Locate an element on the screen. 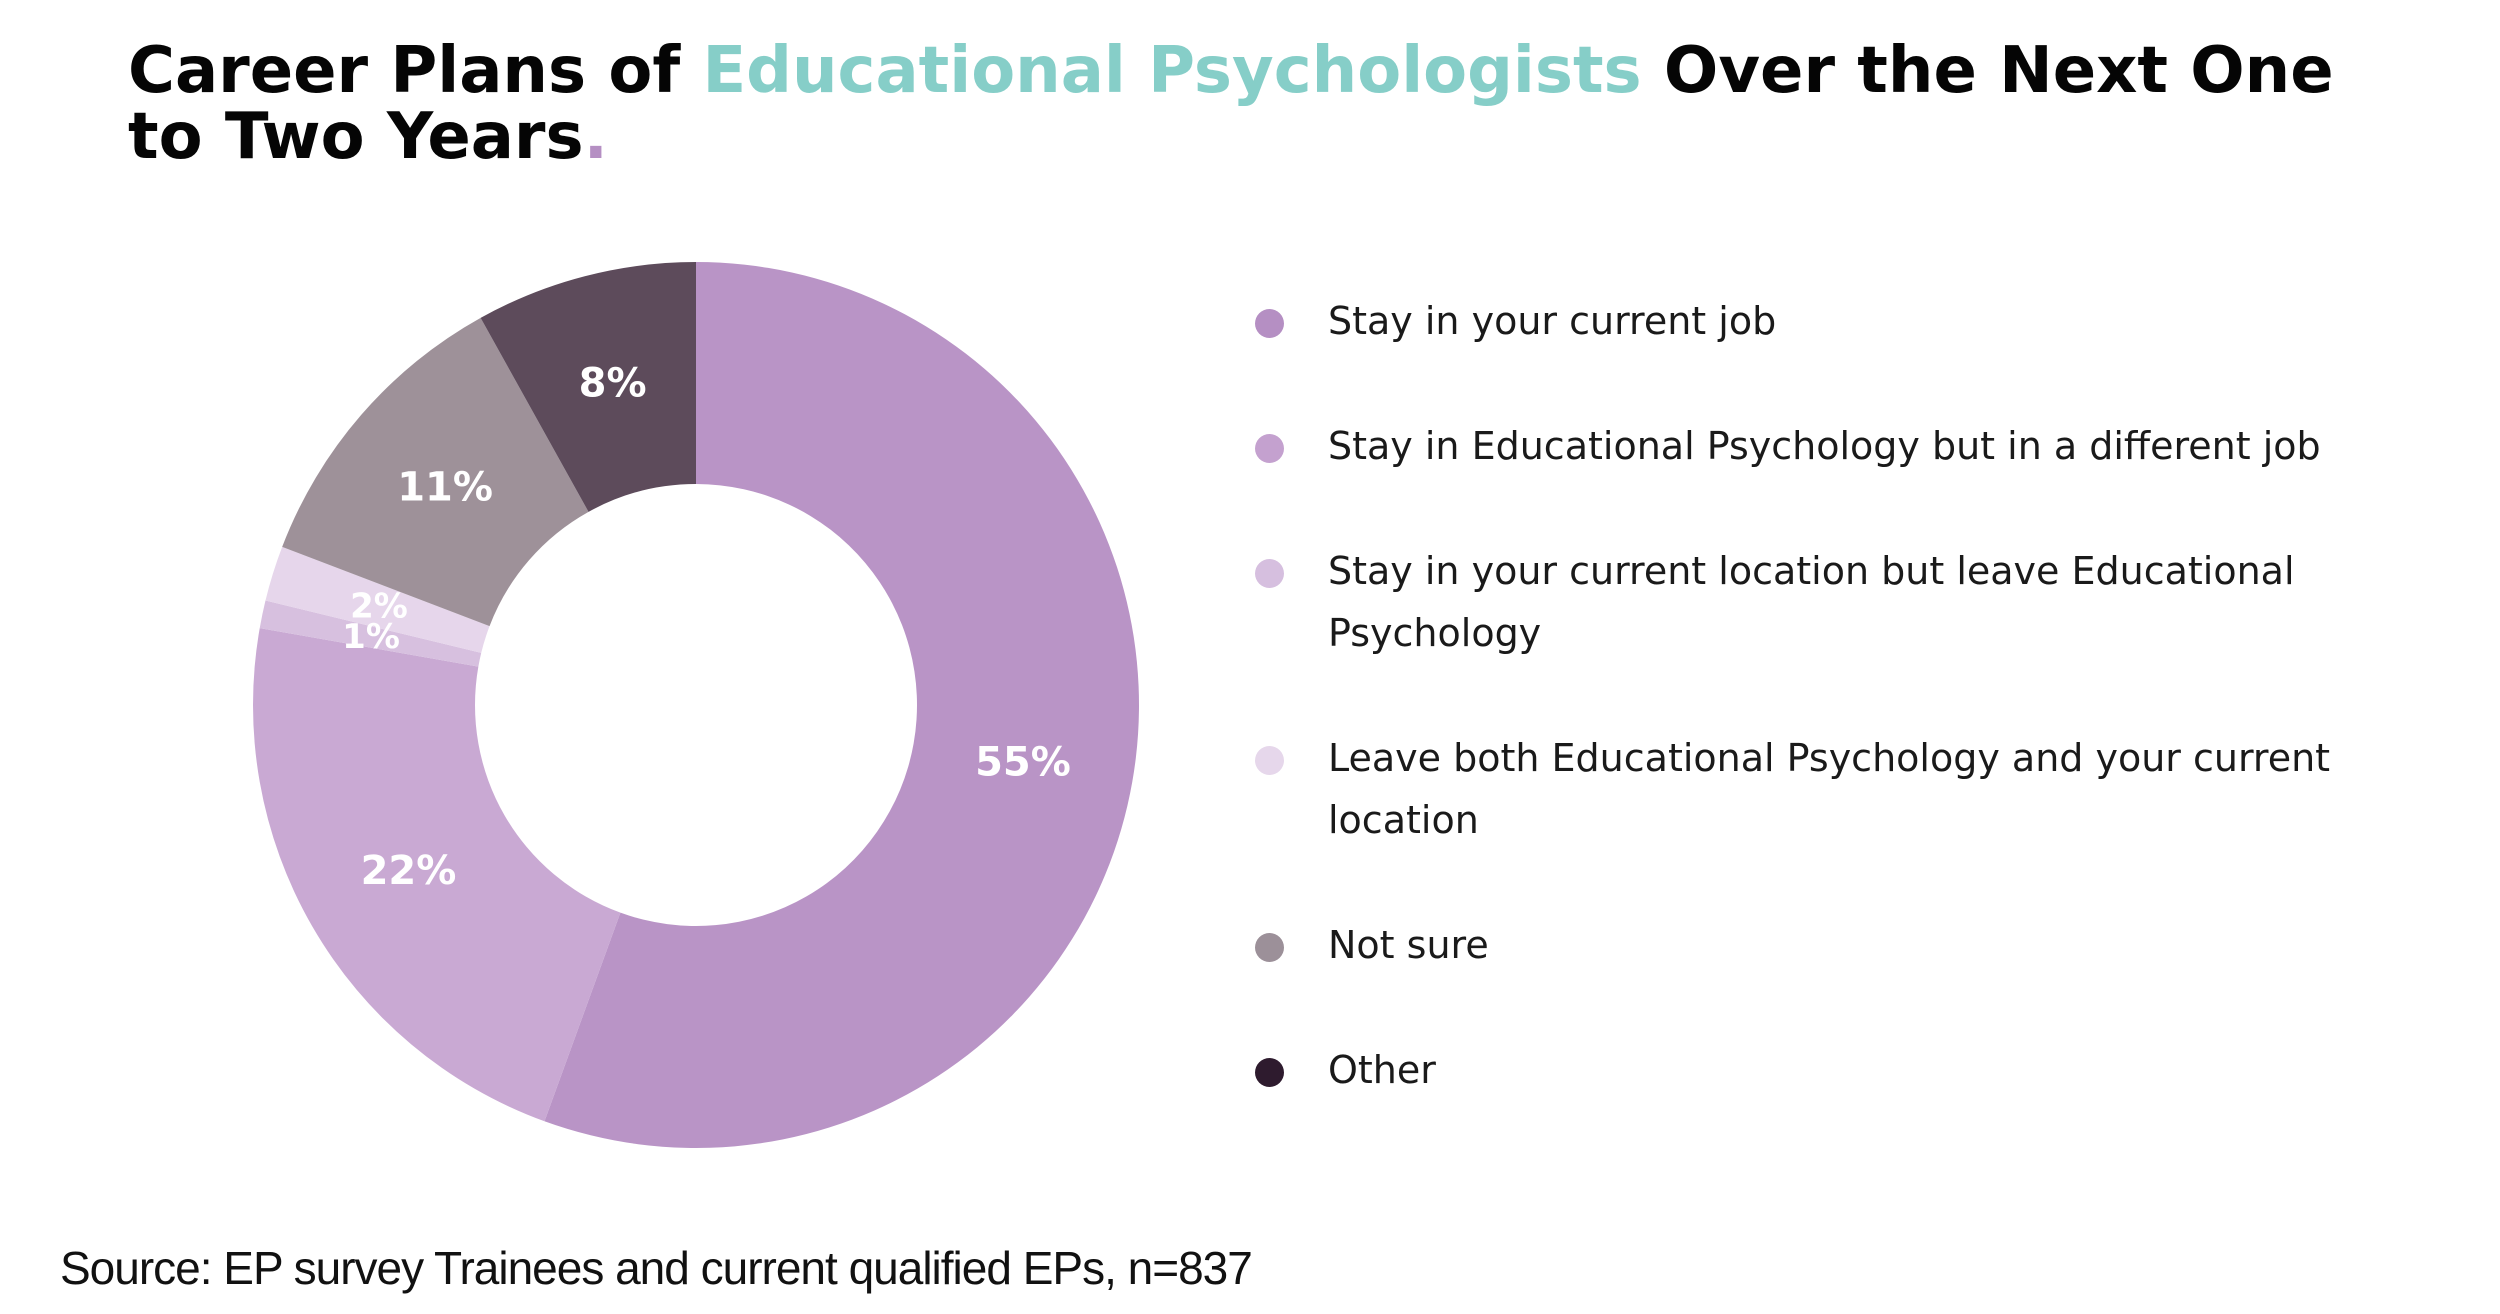  slice-not-sure is located at coordinates (435, 472).